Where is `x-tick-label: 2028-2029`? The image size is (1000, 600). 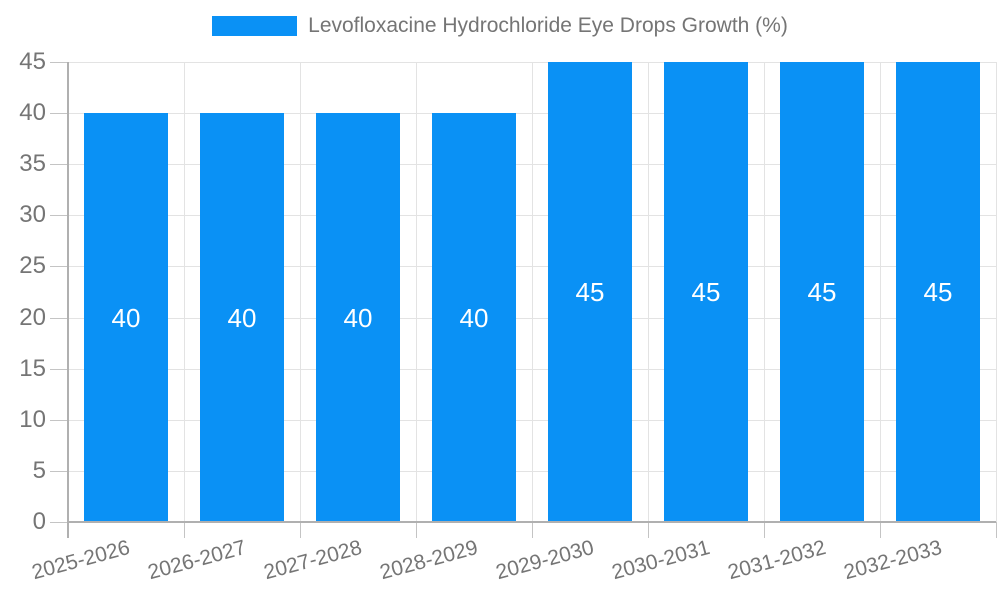 x-tick-label: 2028-2029 is located at coordinates (428, 560).